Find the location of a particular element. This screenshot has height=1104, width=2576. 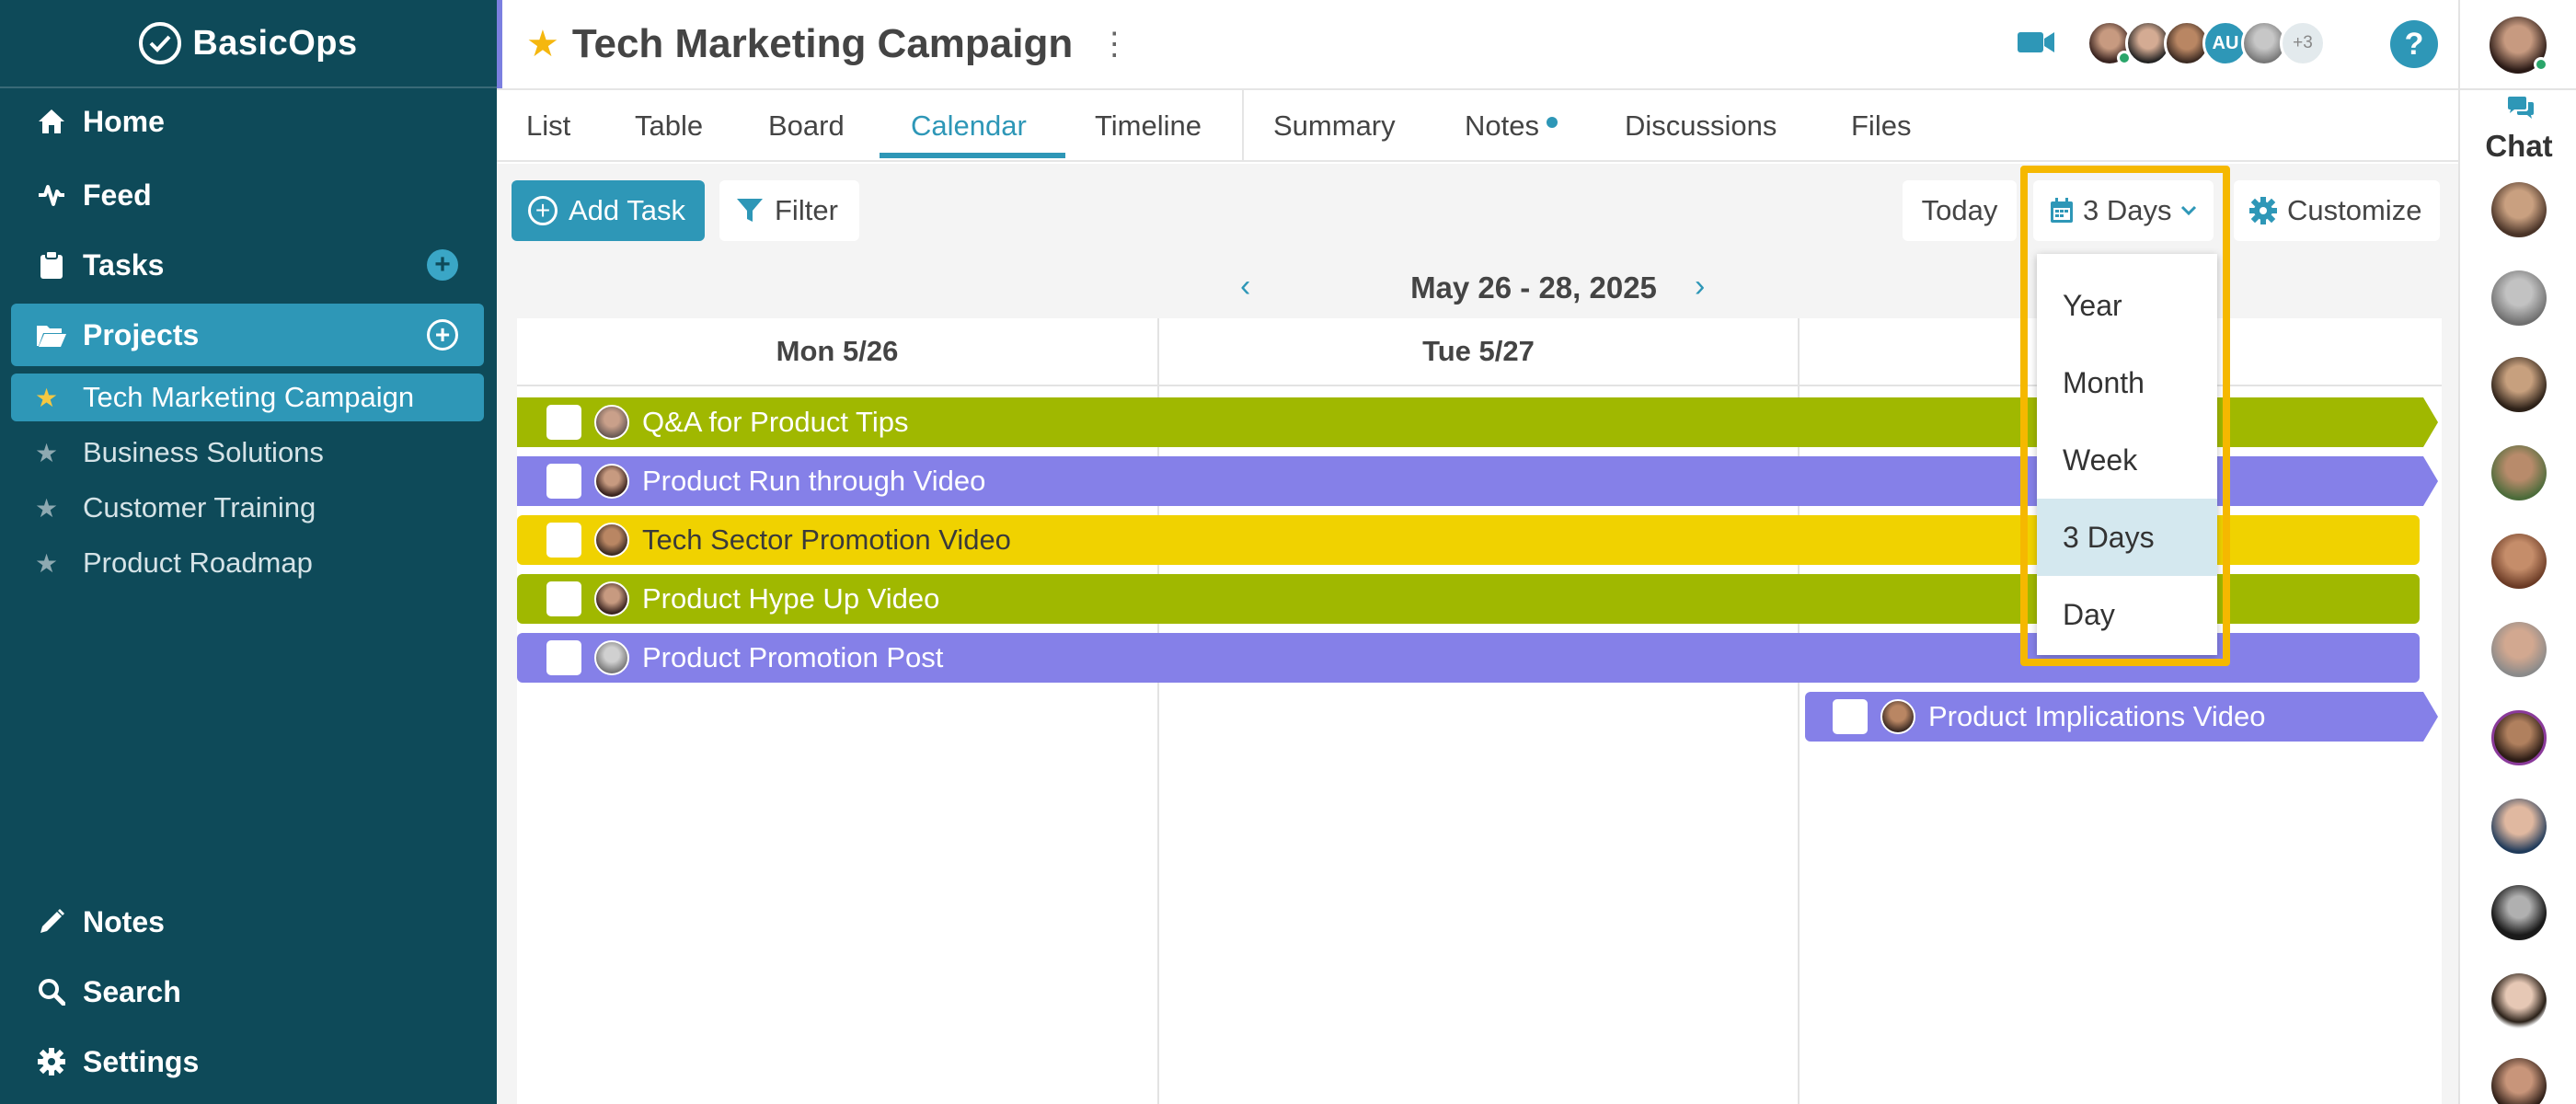

nav-search: Search is located at coordinates (247, 991).